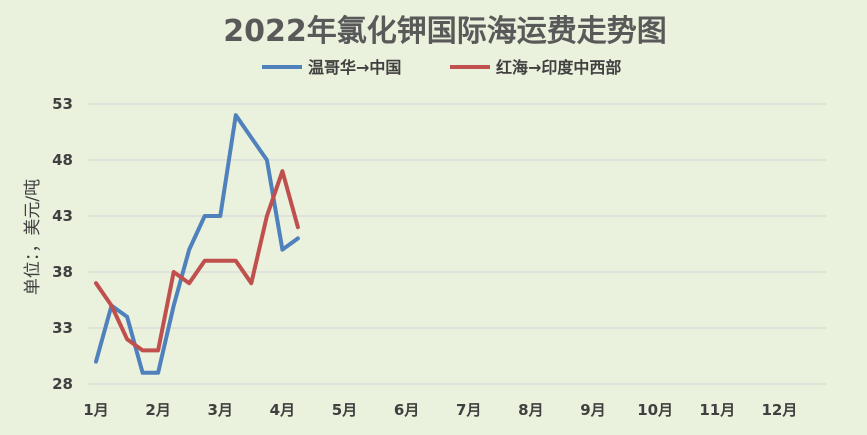  I want to click on x-tick-label: 8月, so click(530, 410).